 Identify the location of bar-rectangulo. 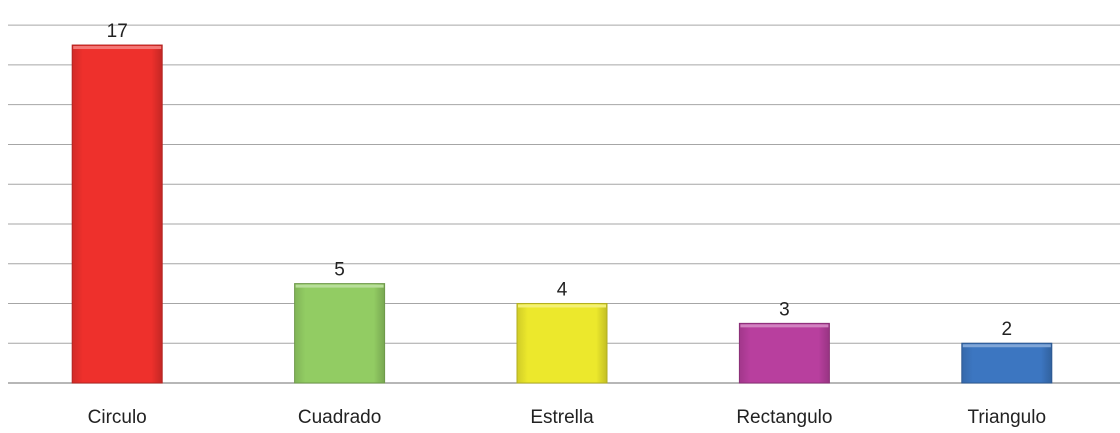
(784, 353).